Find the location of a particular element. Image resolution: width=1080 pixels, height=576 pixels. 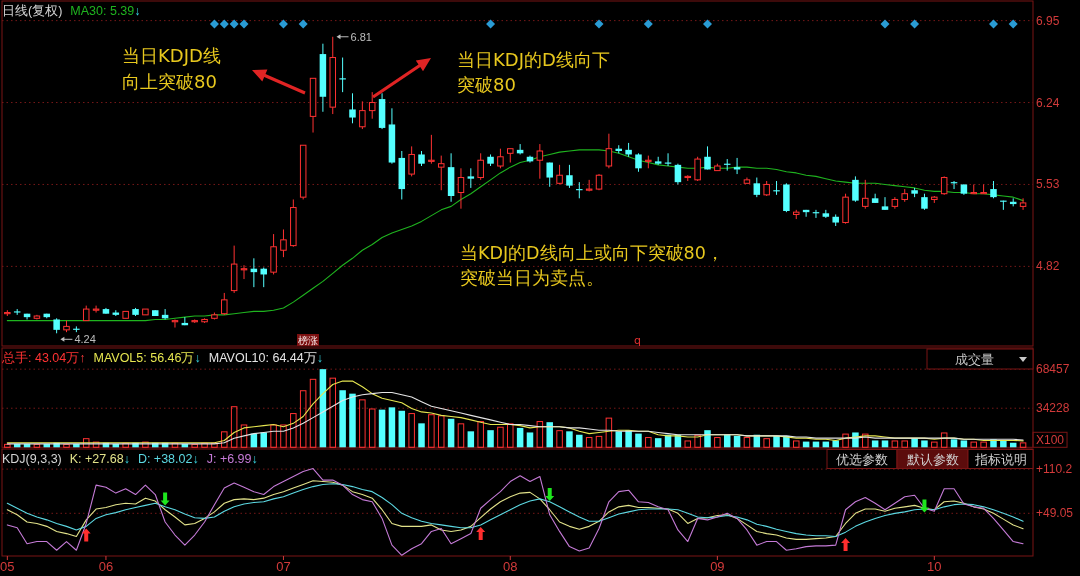

chart-title: KDJ(9,3,3) is located at coordinates (32, 459).